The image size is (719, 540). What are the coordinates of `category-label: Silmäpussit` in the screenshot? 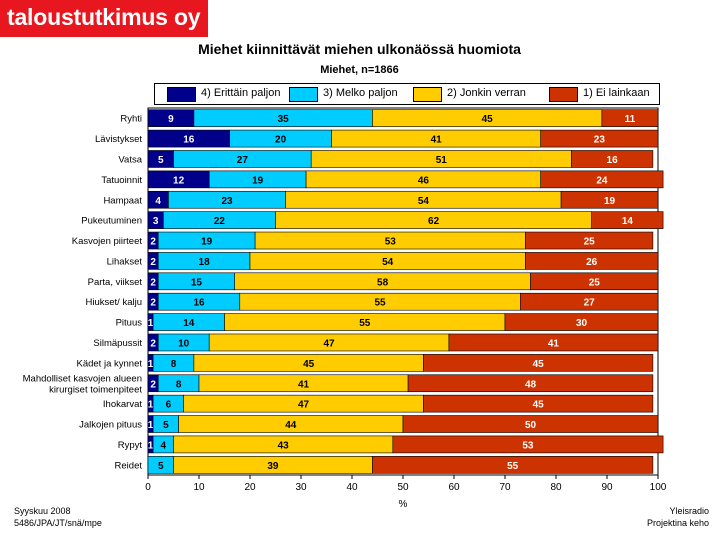 It's located at (117, 343).